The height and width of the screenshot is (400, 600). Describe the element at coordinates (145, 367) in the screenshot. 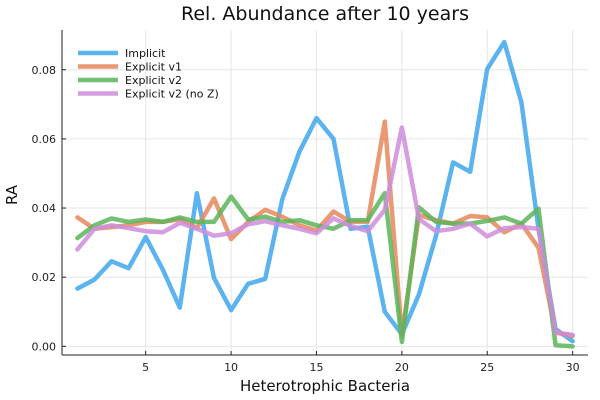

I see `x-tick-label: 5` at that location.